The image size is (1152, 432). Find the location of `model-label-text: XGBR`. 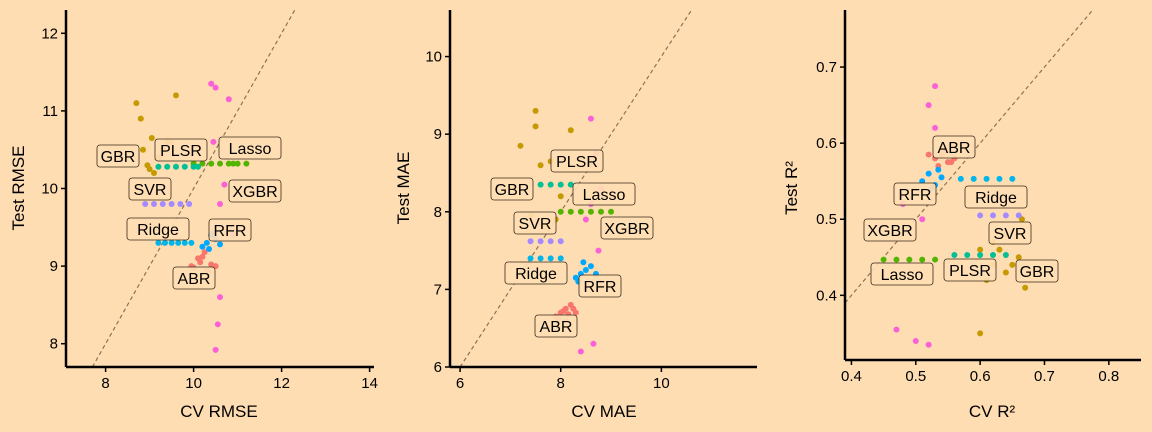

model-label-text: XGBR is located at coordinates (254, 192).